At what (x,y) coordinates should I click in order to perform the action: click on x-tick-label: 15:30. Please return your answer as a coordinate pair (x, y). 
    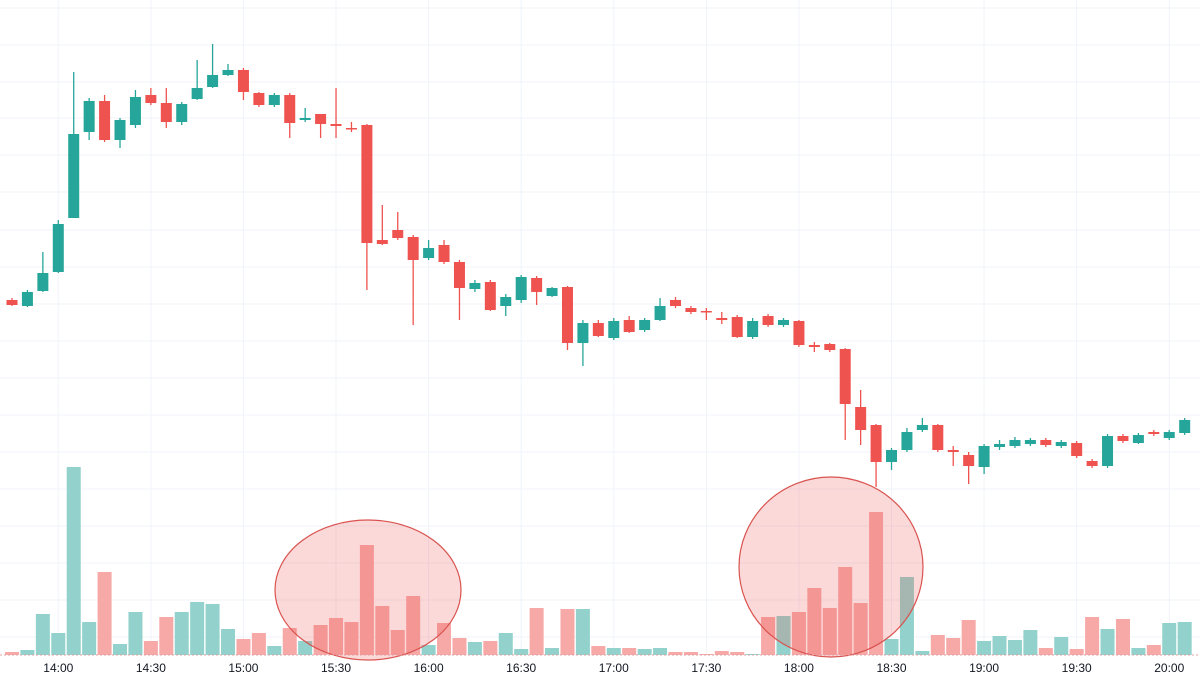
    Looking at the image, I should click on (336, 668).